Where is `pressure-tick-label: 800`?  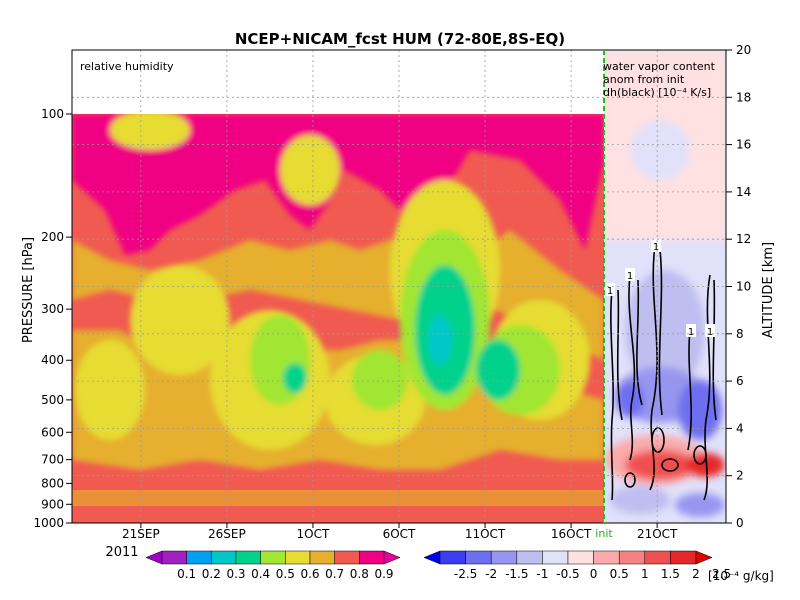
pressure-tick-label: 800 is located at coordinates (52, 483).